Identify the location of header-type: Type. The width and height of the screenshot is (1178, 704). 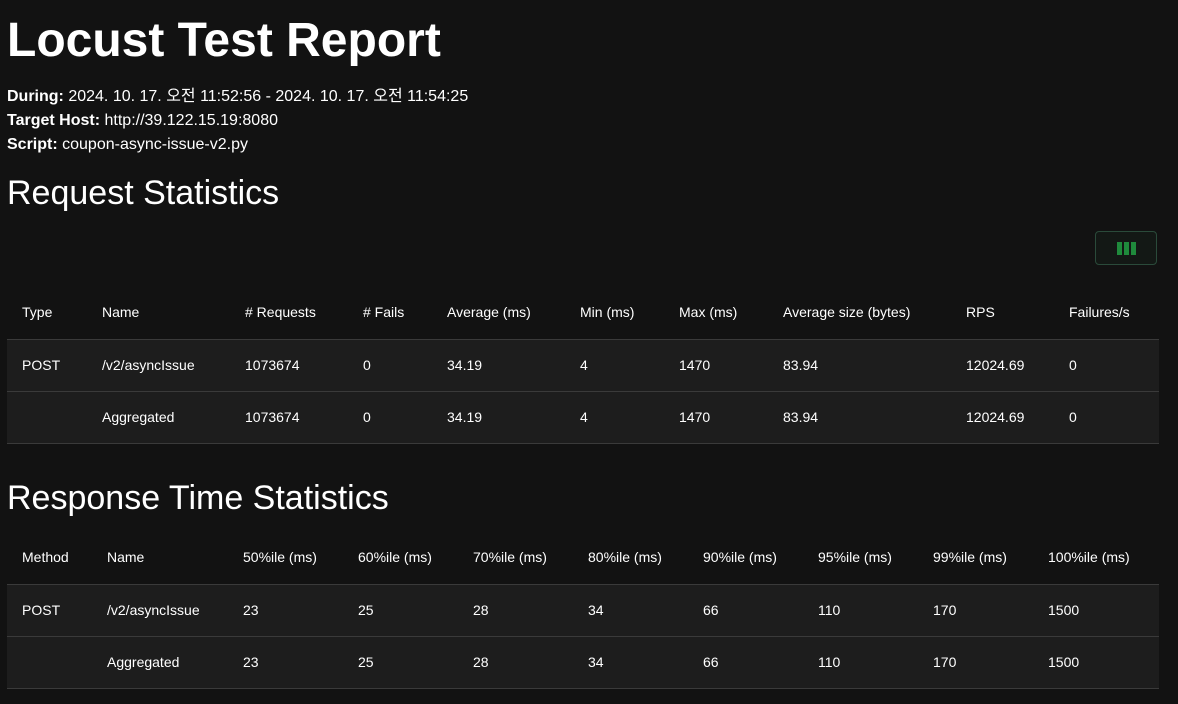
(37, 311).